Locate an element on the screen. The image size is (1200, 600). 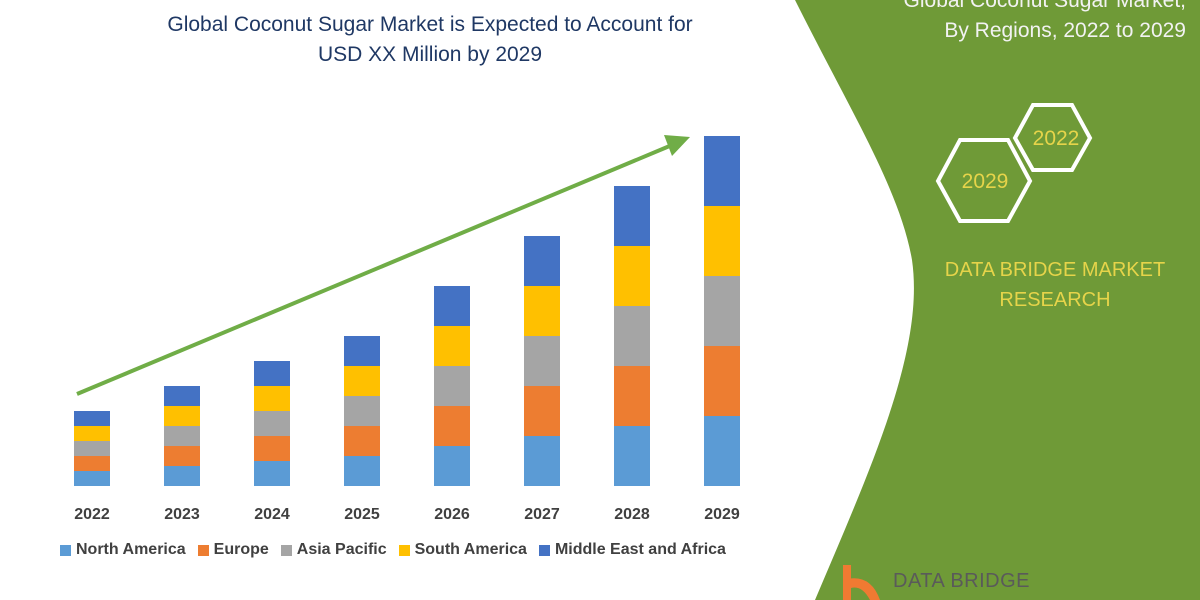
bar-2026-north-america is located at coordinates (452, 466).